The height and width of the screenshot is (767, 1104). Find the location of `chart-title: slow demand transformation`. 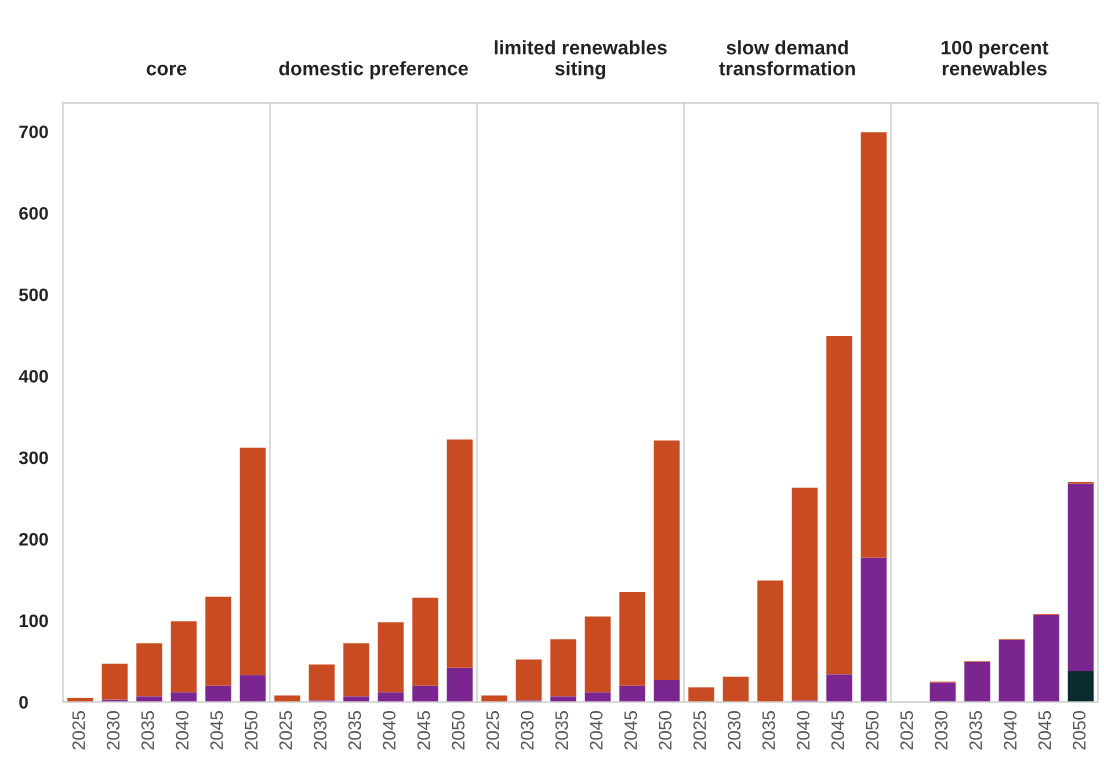

chart-title: slow demand transformation is located at coordinates (787, 58).